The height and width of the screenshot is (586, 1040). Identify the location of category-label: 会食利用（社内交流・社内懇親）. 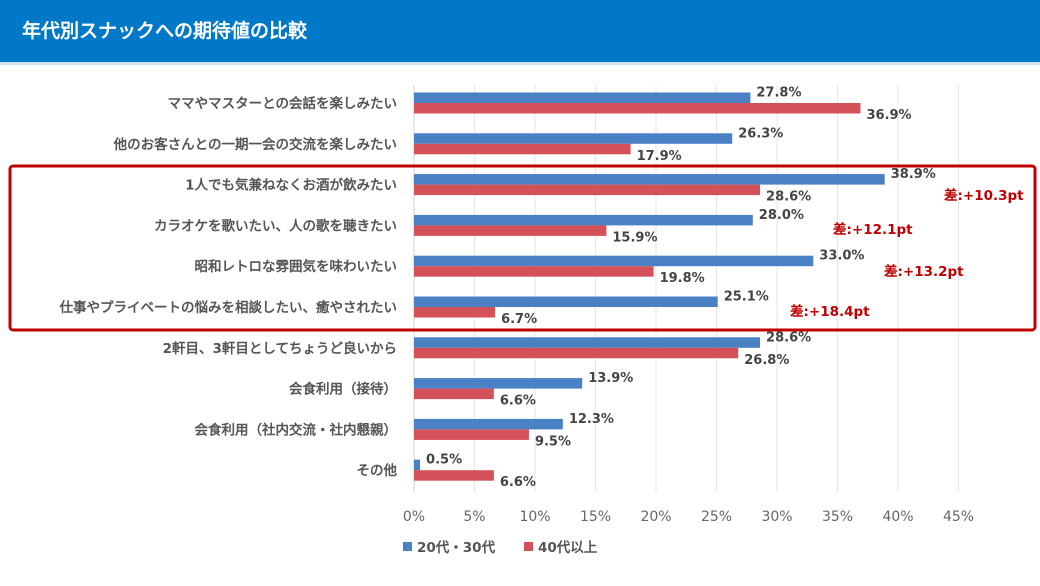
(296, 429).